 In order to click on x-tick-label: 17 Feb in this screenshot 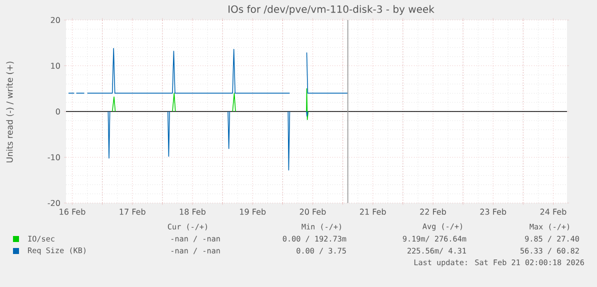, I will do `click(133, 211)`.